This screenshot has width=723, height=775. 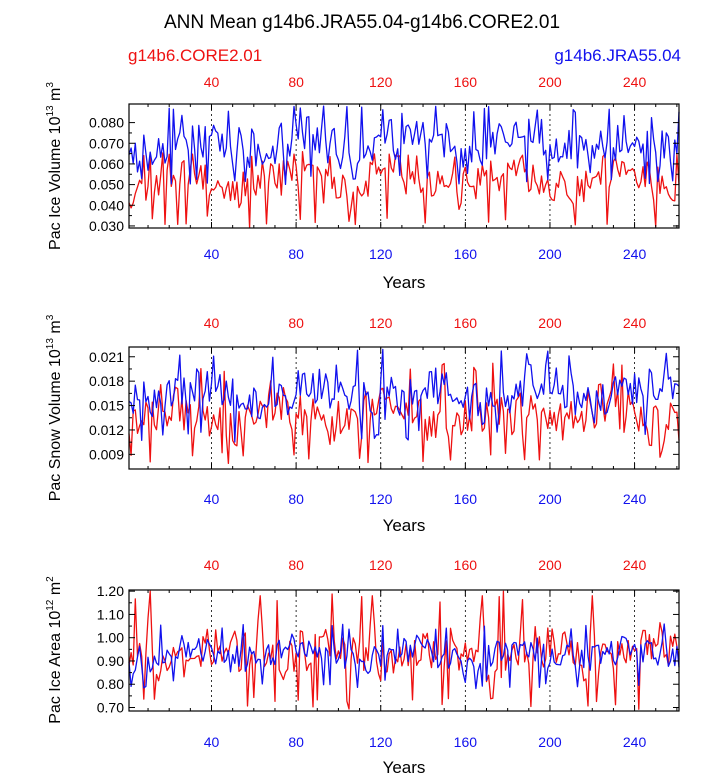 I want to click on y-axis-label: Pac Ice Volume 1013 m3, so click(x=54, y=166).